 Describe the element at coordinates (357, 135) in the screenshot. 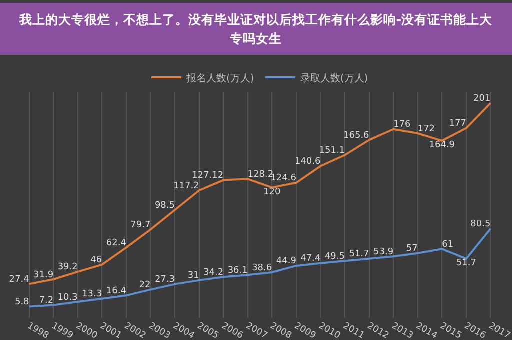

I see `data-label: 165.6` at that location.